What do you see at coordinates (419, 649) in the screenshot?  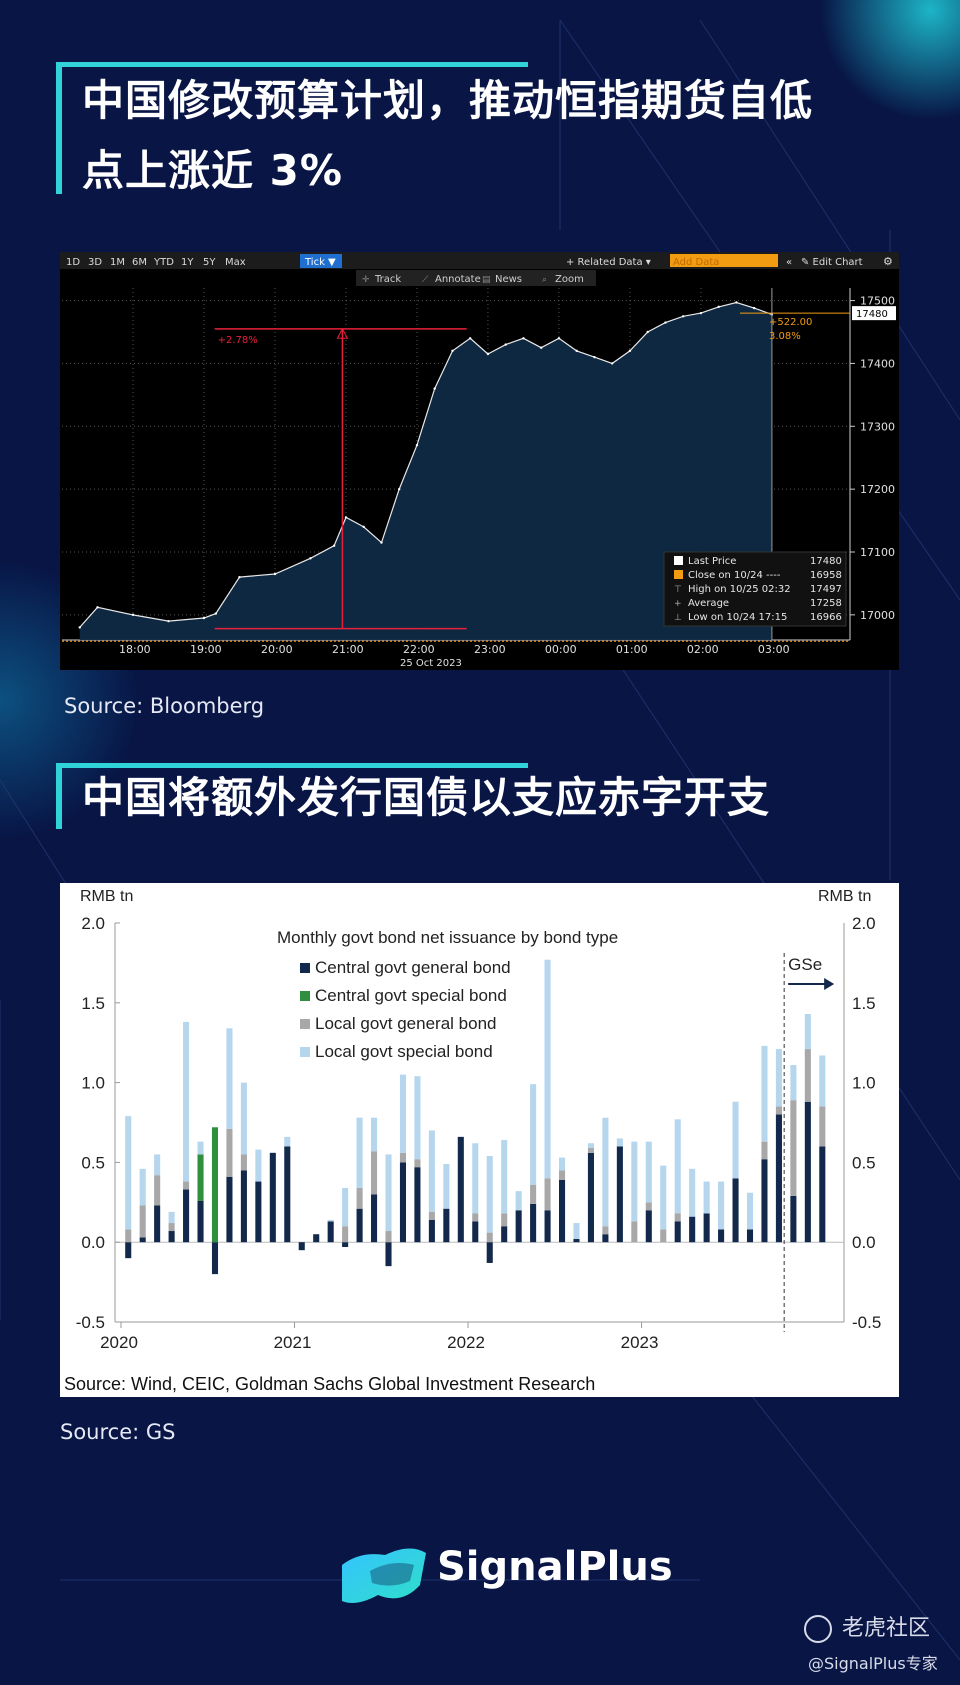 I see `x-tick-label: 22:00` at bounding box center [419, 649].